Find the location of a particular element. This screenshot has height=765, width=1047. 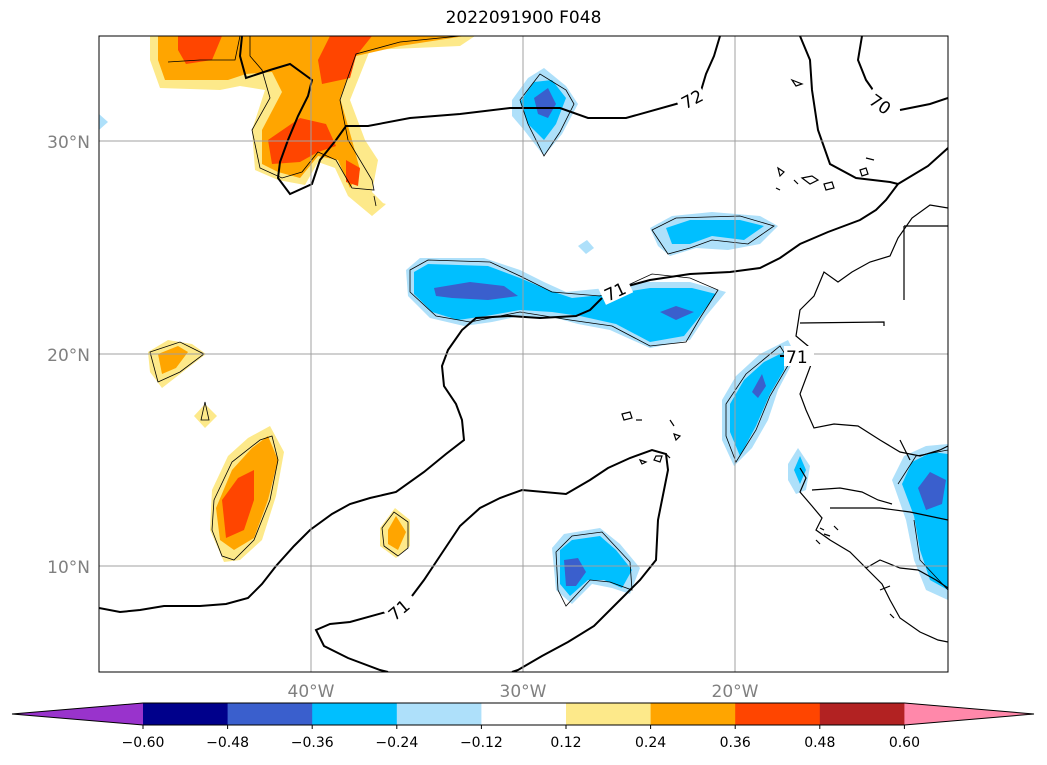

contour-71-north-end is located at coordinates (922, 166).